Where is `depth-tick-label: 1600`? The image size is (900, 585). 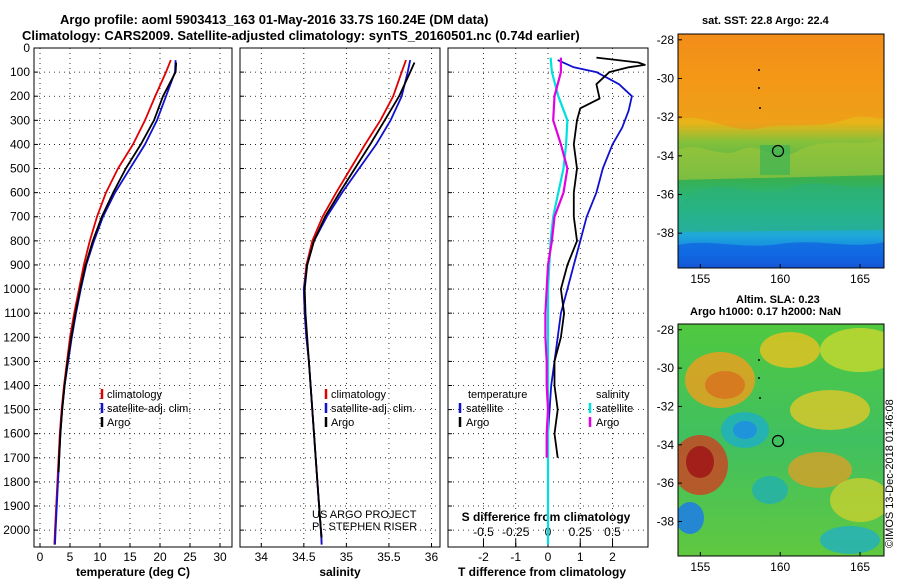 depth-tick-label: 1600 is located at coordinates (16, 434).